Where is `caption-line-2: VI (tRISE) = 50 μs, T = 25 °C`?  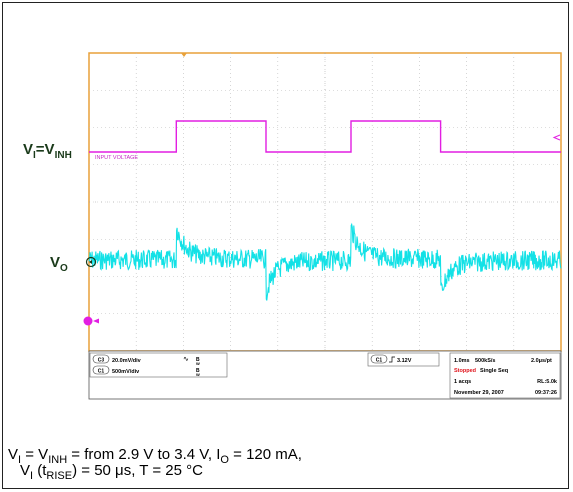
caption-line-2: VI (tRISE) = 50 μs, T = 25 °C is located at coordinates (111, 472).